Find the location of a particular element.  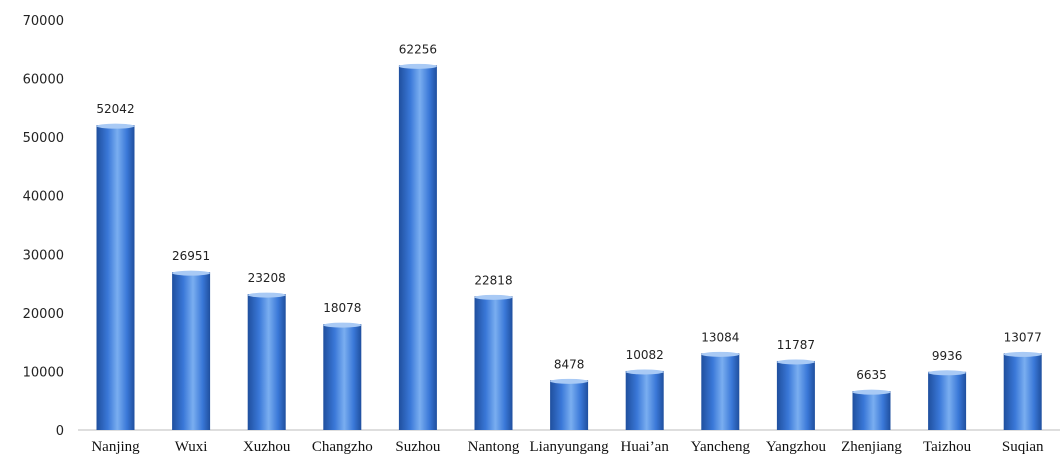

x-tick-label: Taizhou is located at coordinates (947, 447).